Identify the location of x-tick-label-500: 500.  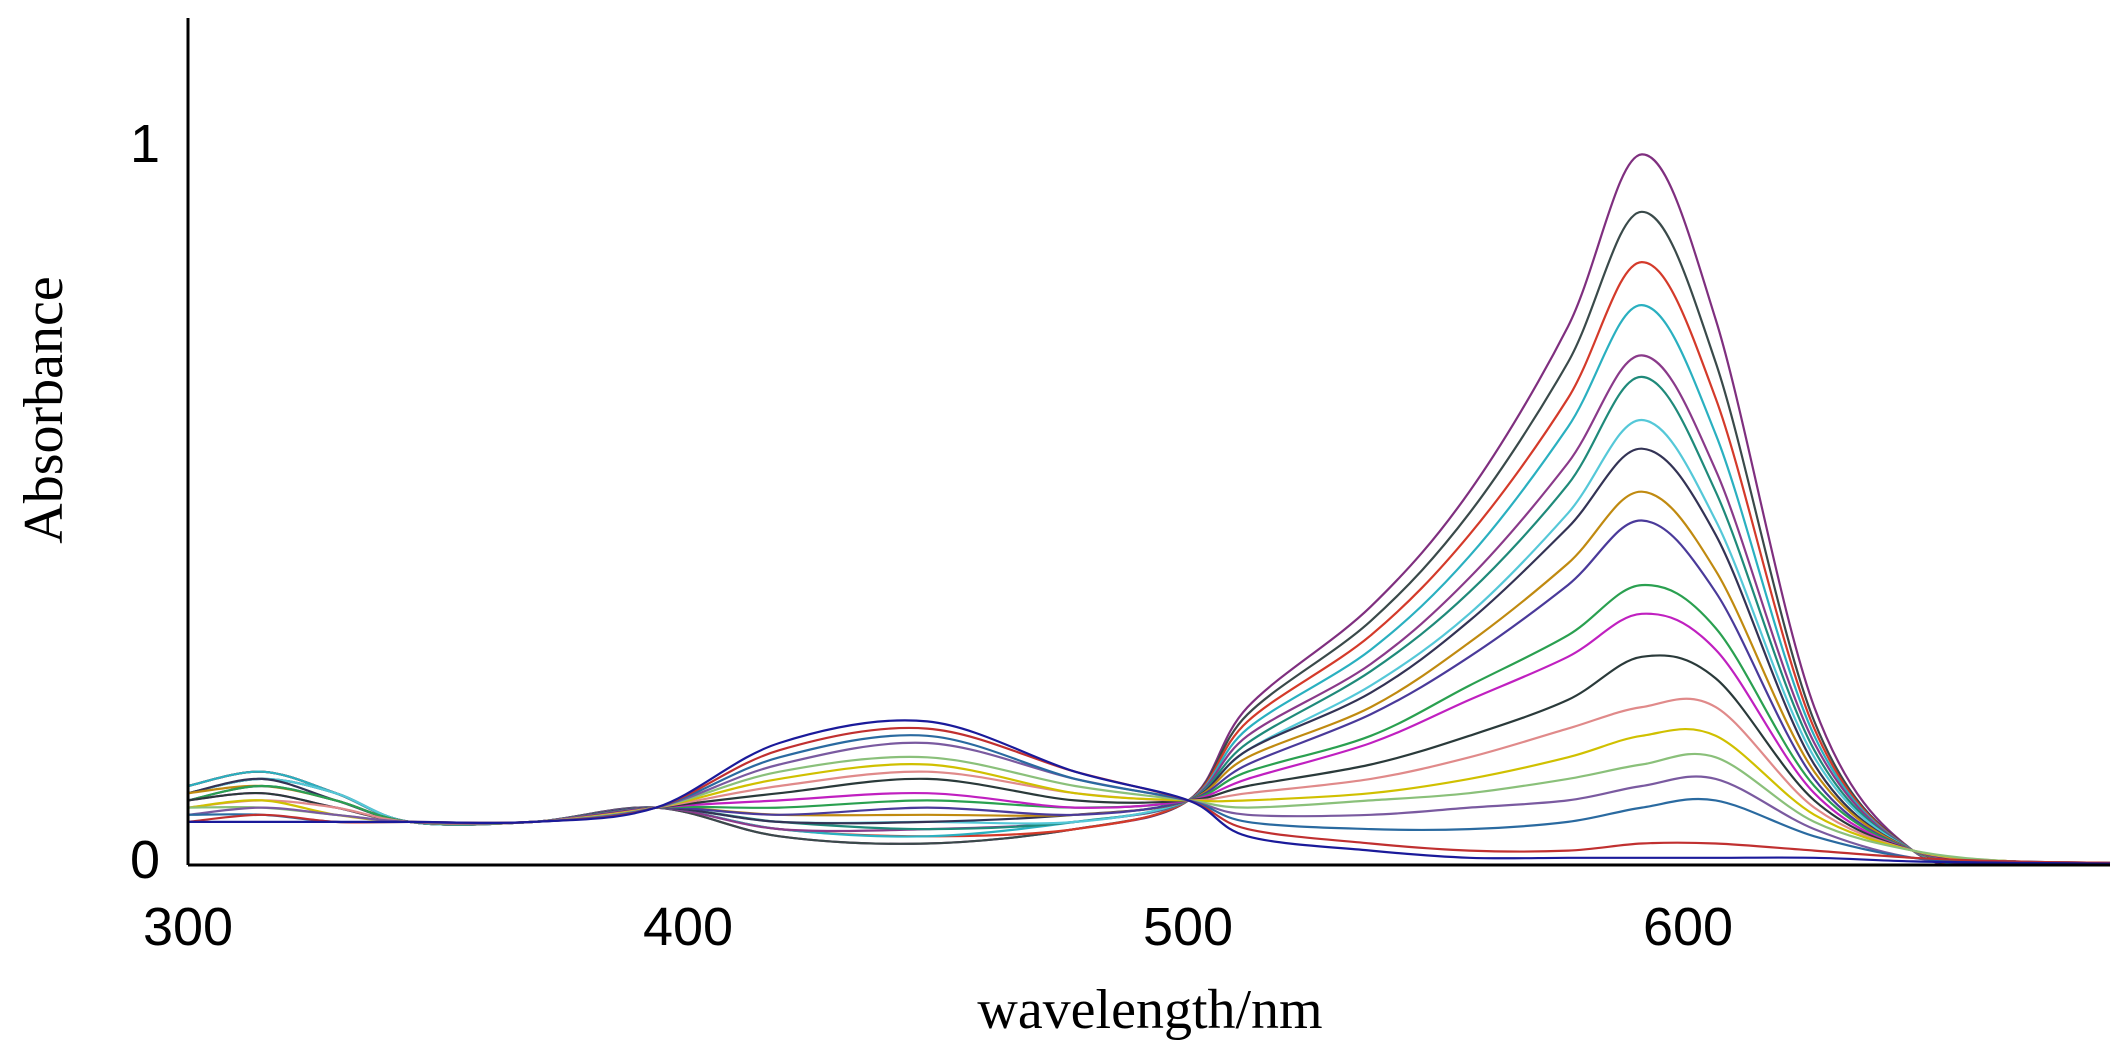
(1188, 927).